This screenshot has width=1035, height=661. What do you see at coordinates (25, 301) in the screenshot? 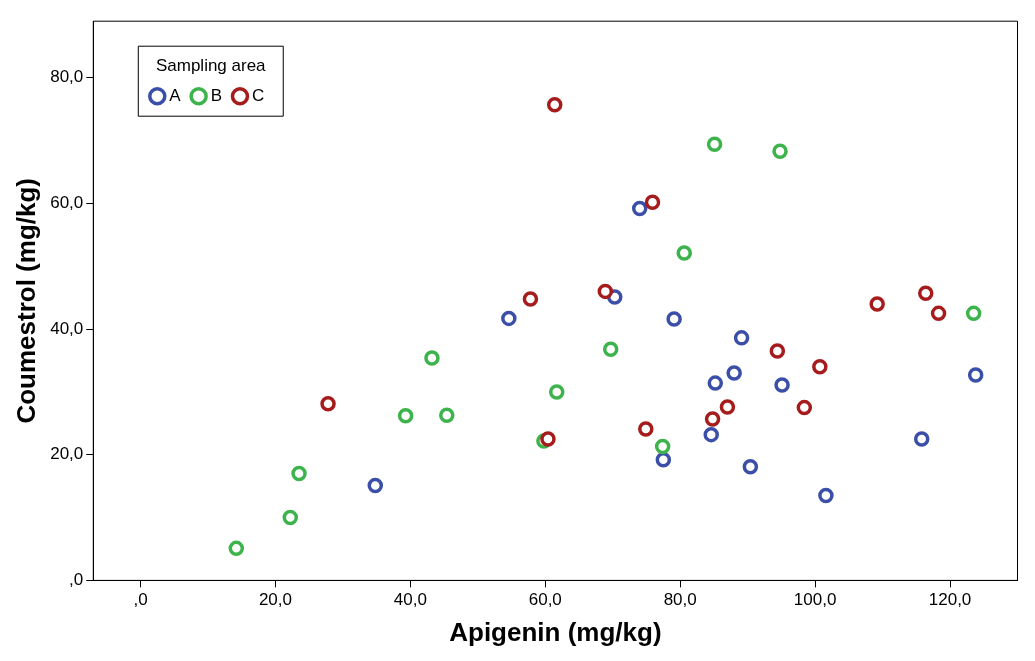
I see `y-axis-title: Coumestrol (mg/kg)` at bounding box center [25, 301].